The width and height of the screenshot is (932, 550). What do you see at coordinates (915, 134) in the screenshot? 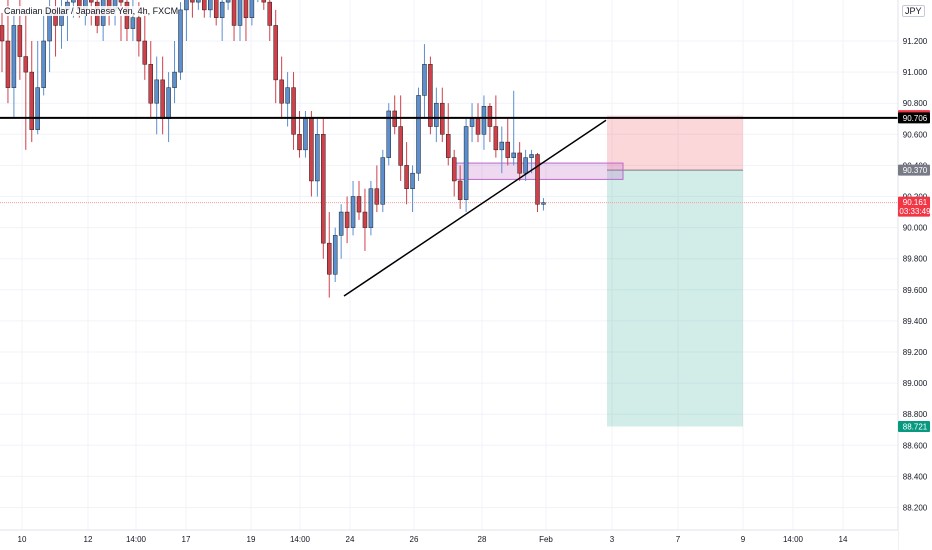
I see `price-tick-label: 90.600` at bounding box center [915, 134].